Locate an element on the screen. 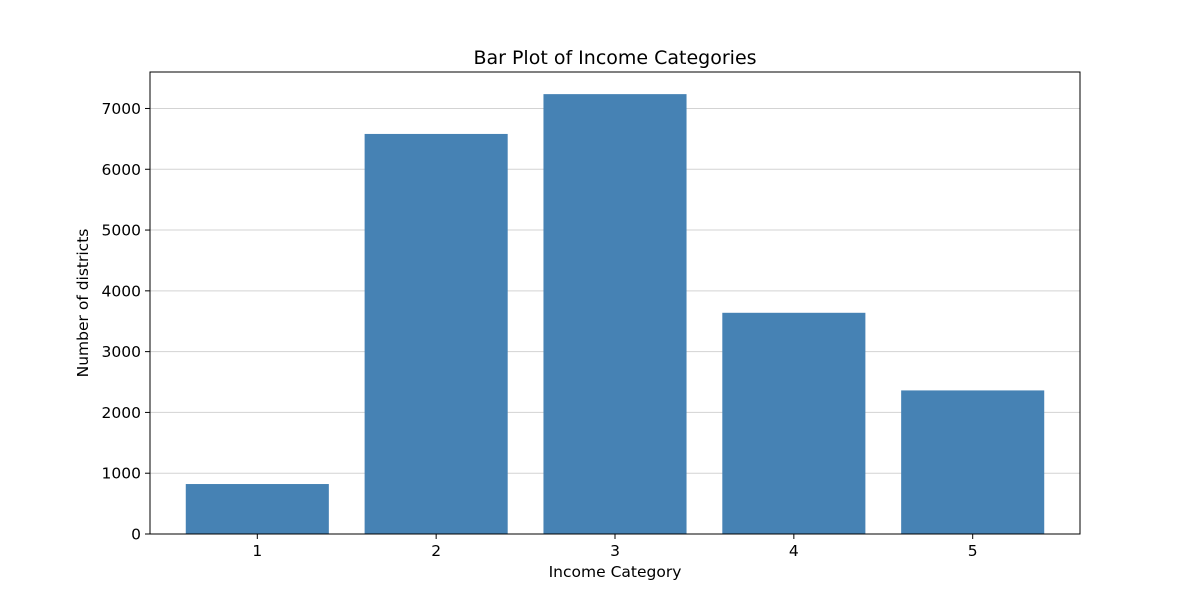 The image size is (1200, 600). x-tick-label: 2 is located at coordinates (436, 551).